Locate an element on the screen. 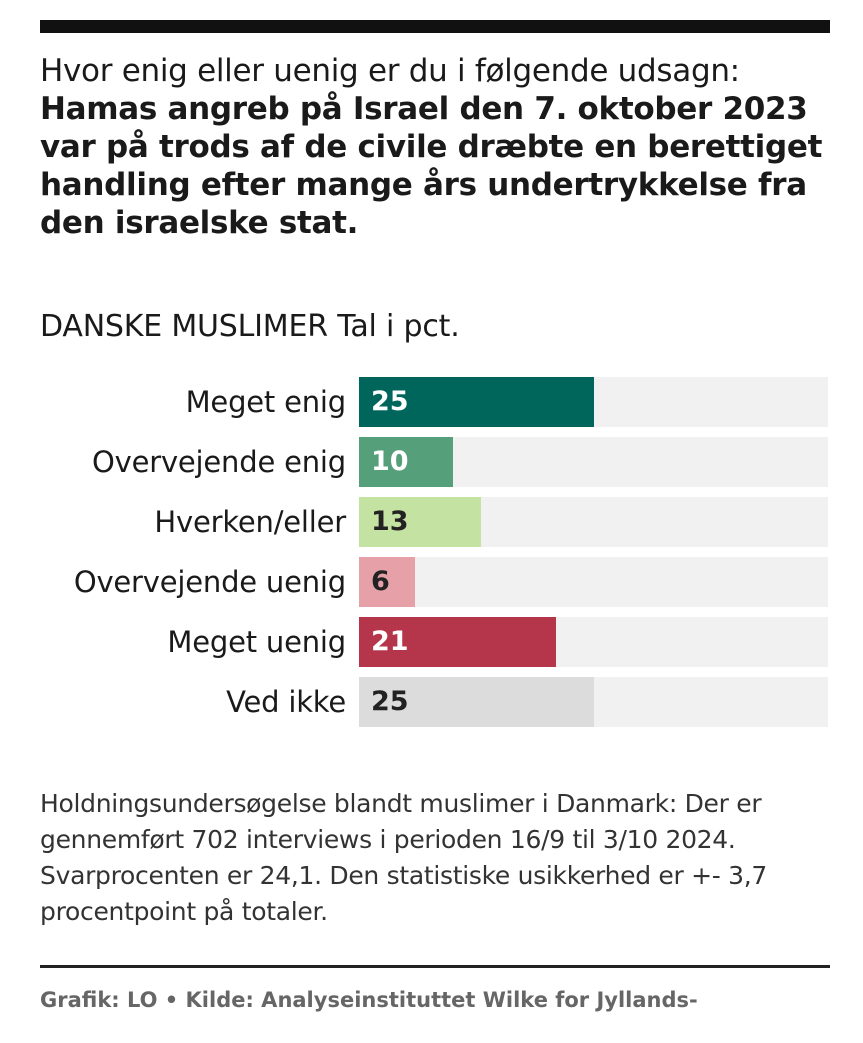 Image resolution: width=863 pixels, height=1043 pixels. bar-row: Overvejende uenig 6 is located at coordinates (431, 582).